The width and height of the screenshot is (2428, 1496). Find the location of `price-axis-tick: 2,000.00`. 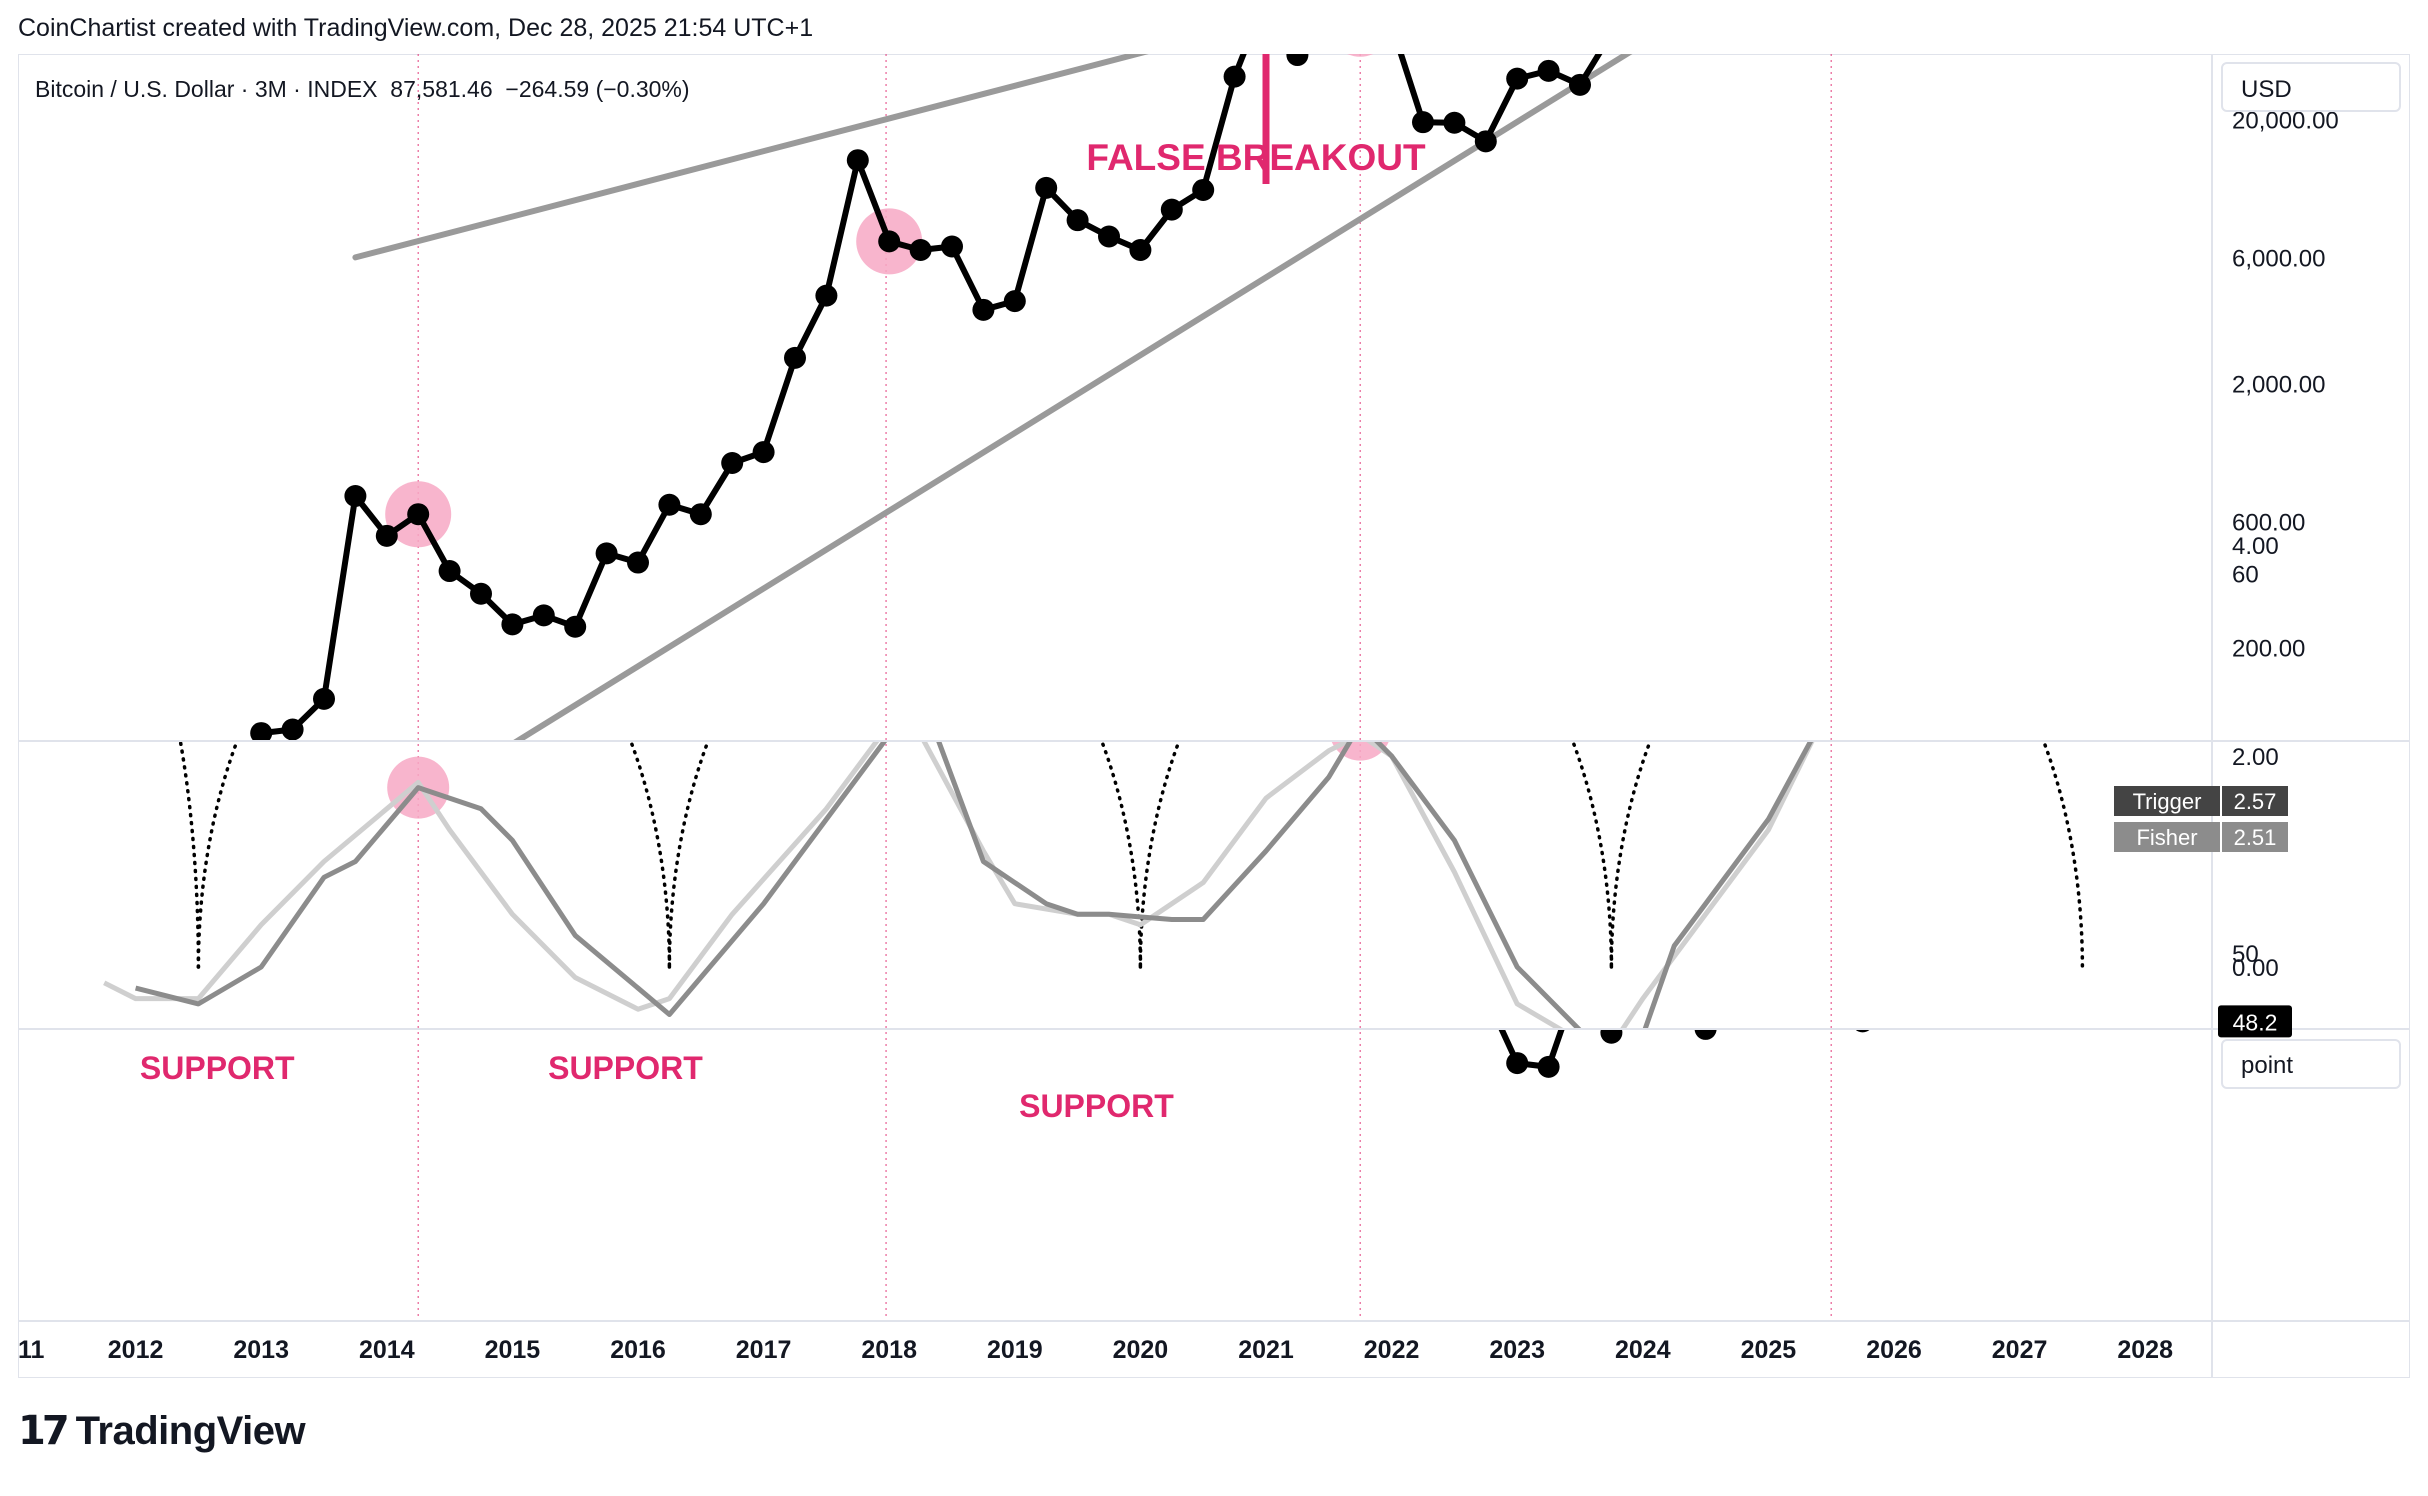

price-axis-tick: 2,000.00 is located at coordinates (2278, 384).